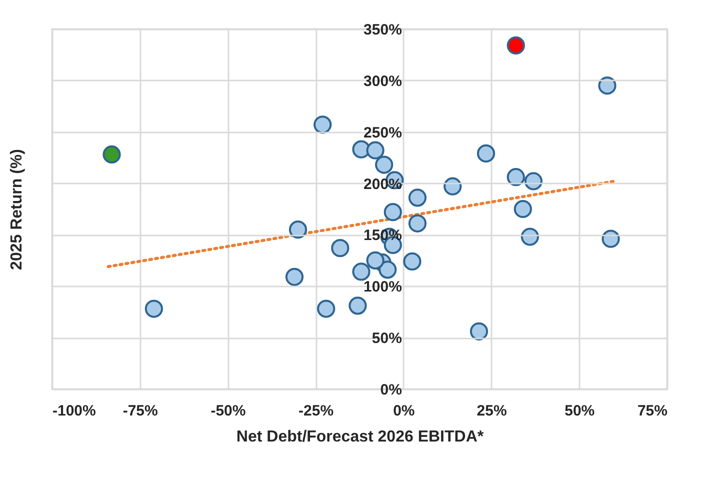 The width and height of the screenshot is (720, 490). I want to click on x-axis-title: Net Debt/Forecast 2026 EBITDA*, so click(360, 437).